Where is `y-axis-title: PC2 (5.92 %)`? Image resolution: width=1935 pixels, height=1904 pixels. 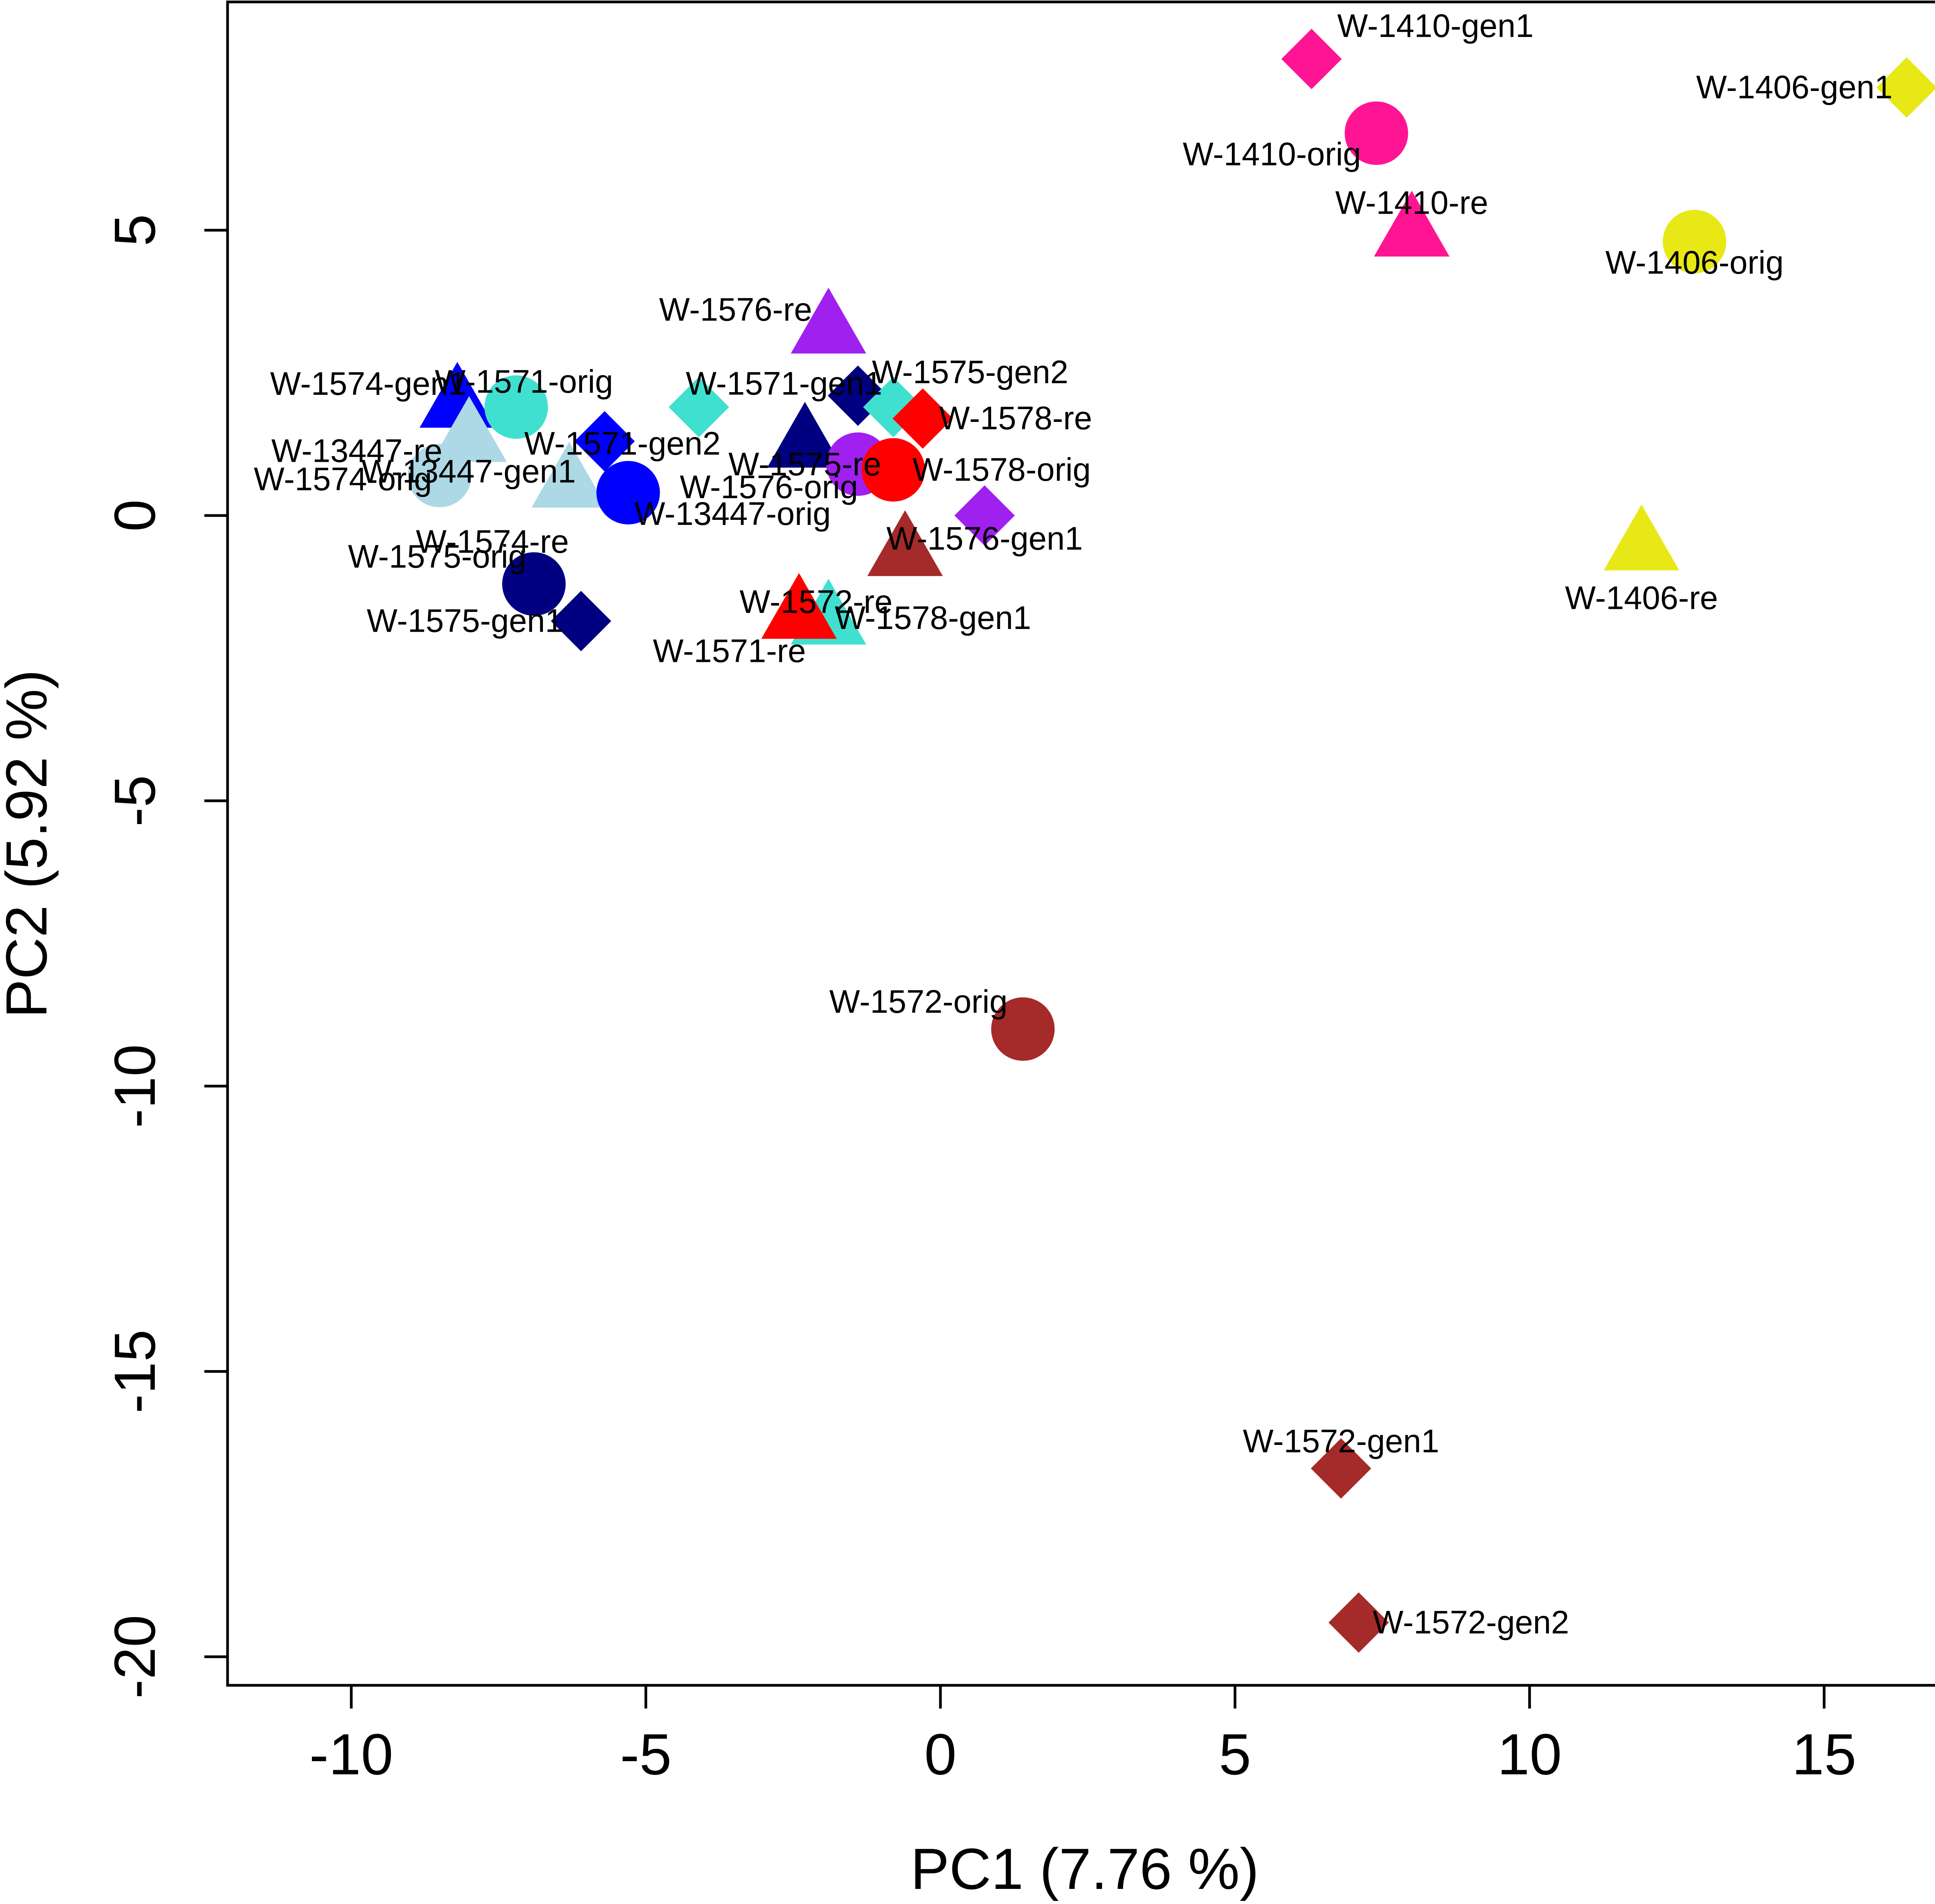
y-axis-title: PC2 (5.92 %) is located at coordinates (30, 844).